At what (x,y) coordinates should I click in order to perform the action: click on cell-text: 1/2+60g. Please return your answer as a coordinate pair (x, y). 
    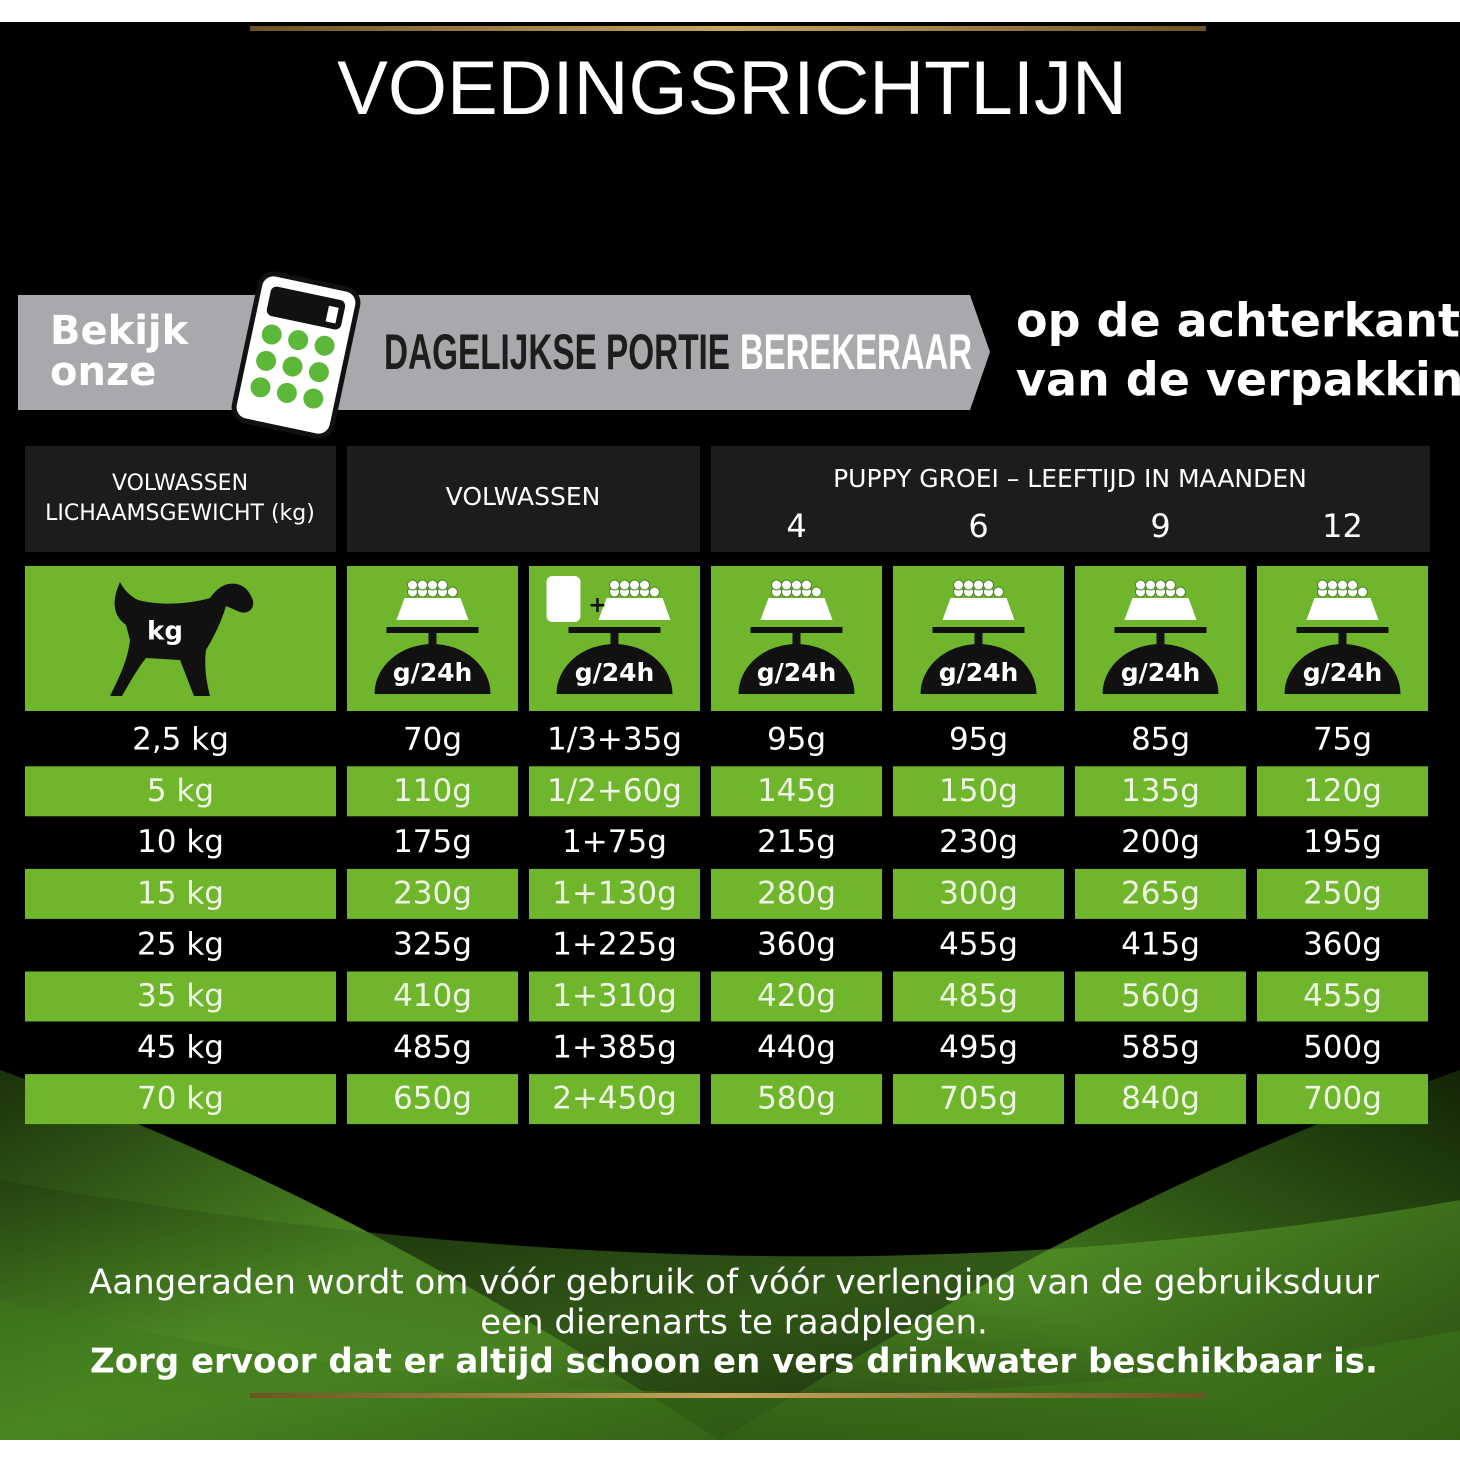
    Looking at the image, I should click on (614, 791).